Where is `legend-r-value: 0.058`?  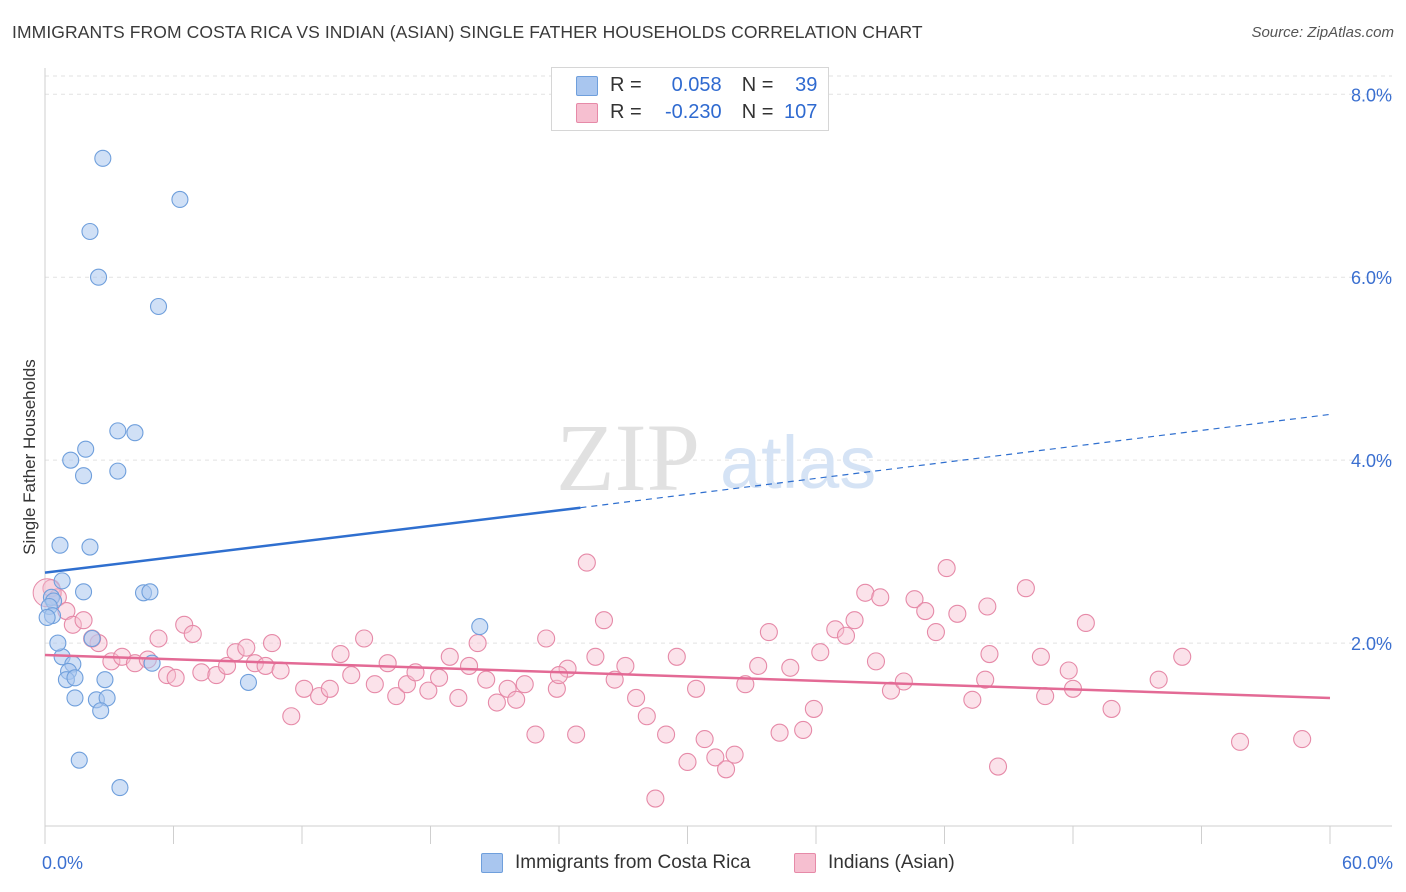
legend-r-value: 0.058 is located at coordinates (696, 85).